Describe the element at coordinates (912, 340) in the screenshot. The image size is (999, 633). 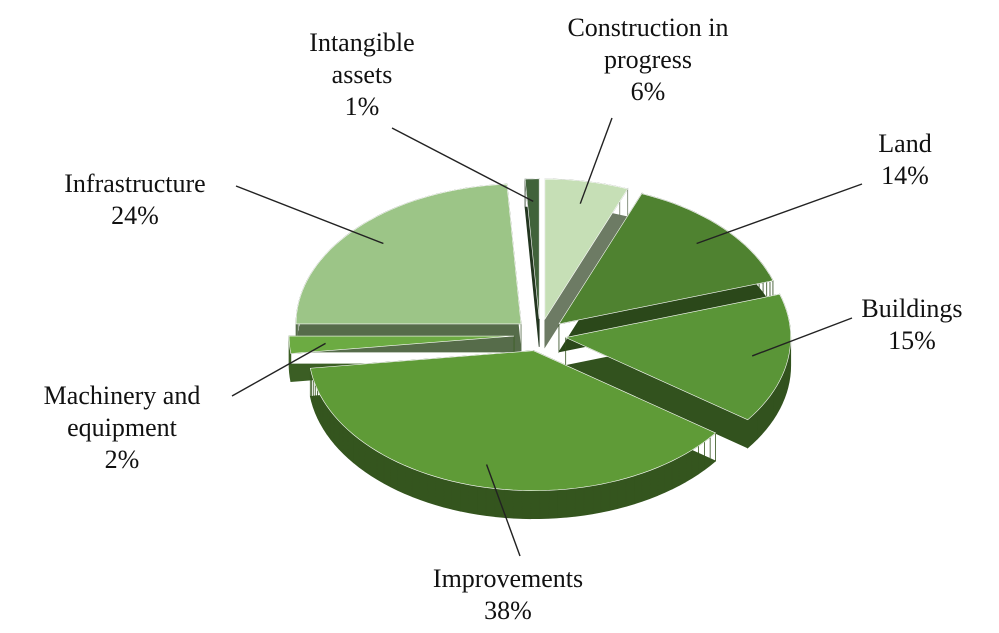
I see `percent-label: 15%` at that location.